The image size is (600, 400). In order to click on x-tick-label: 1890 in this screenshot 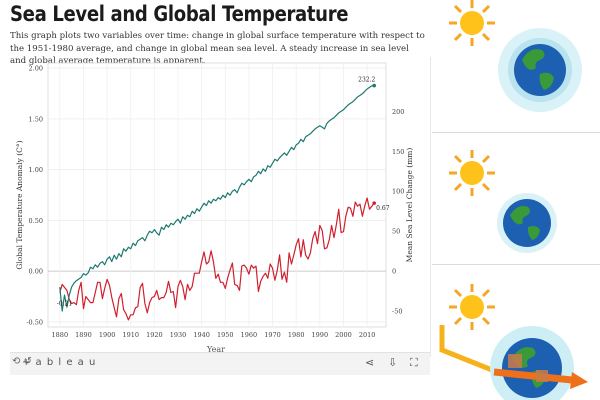, I will do `click(83, 335)`.